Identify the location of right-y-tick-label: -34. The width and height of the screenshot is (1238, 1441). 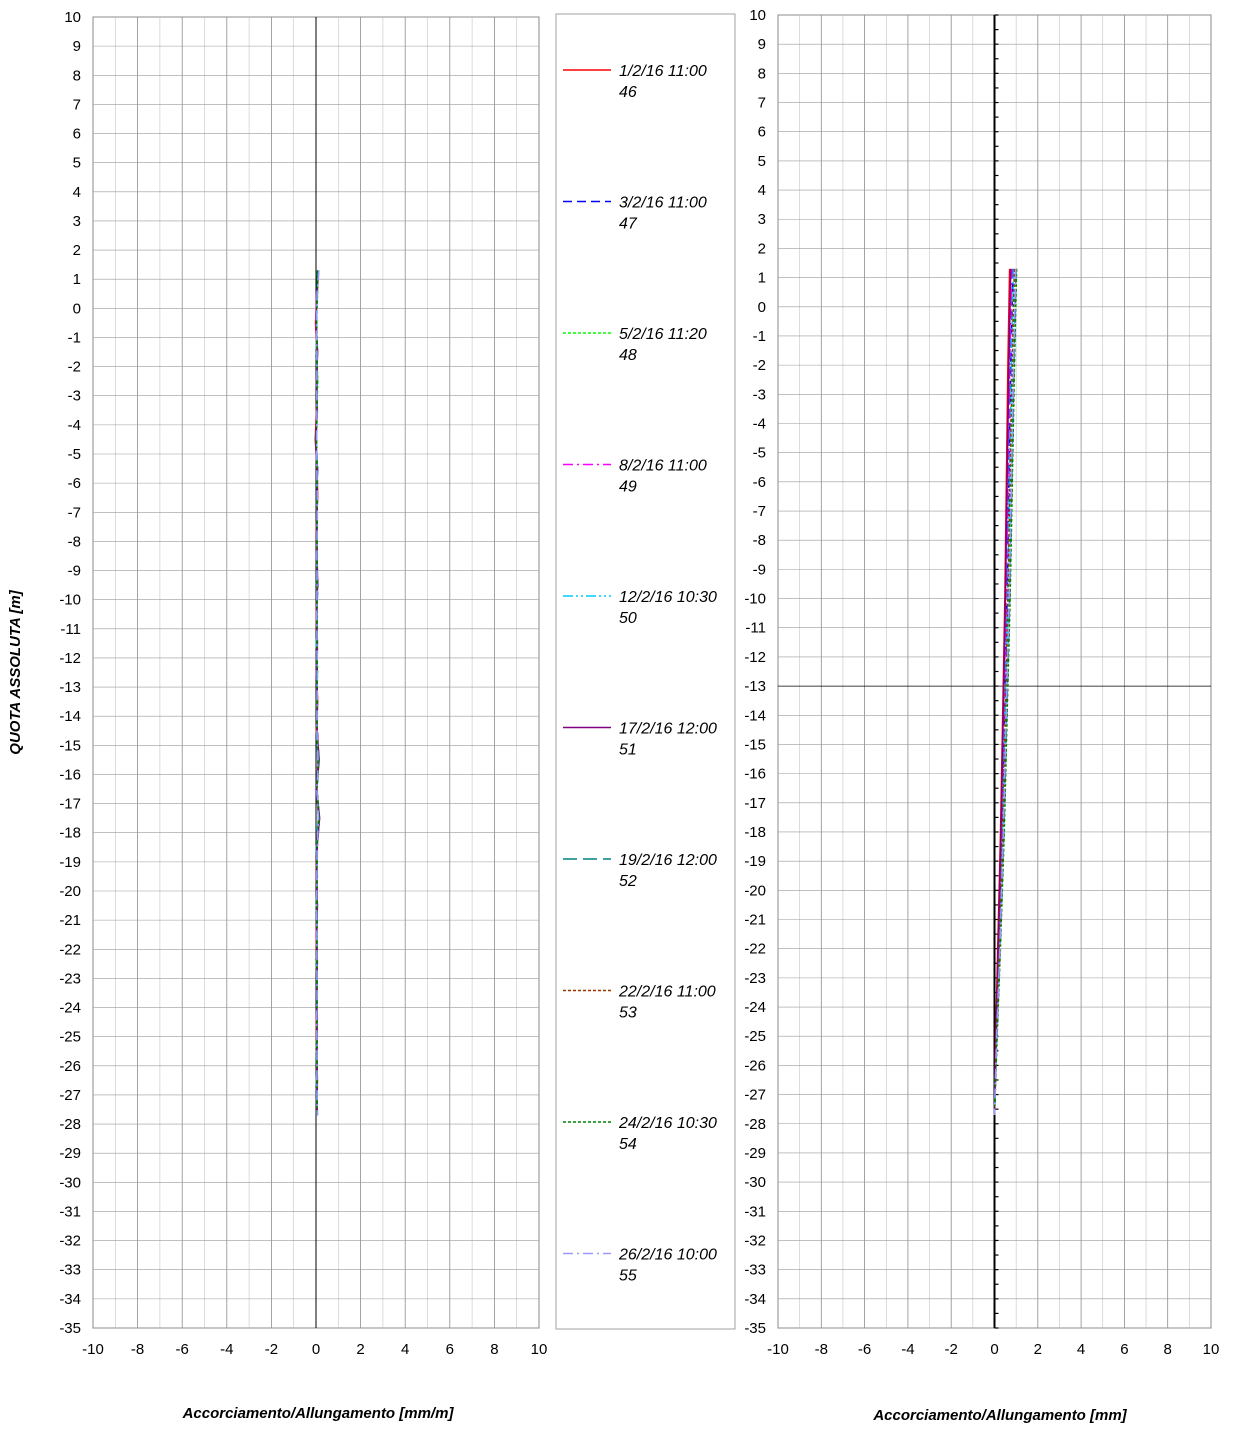
(755, 1299).